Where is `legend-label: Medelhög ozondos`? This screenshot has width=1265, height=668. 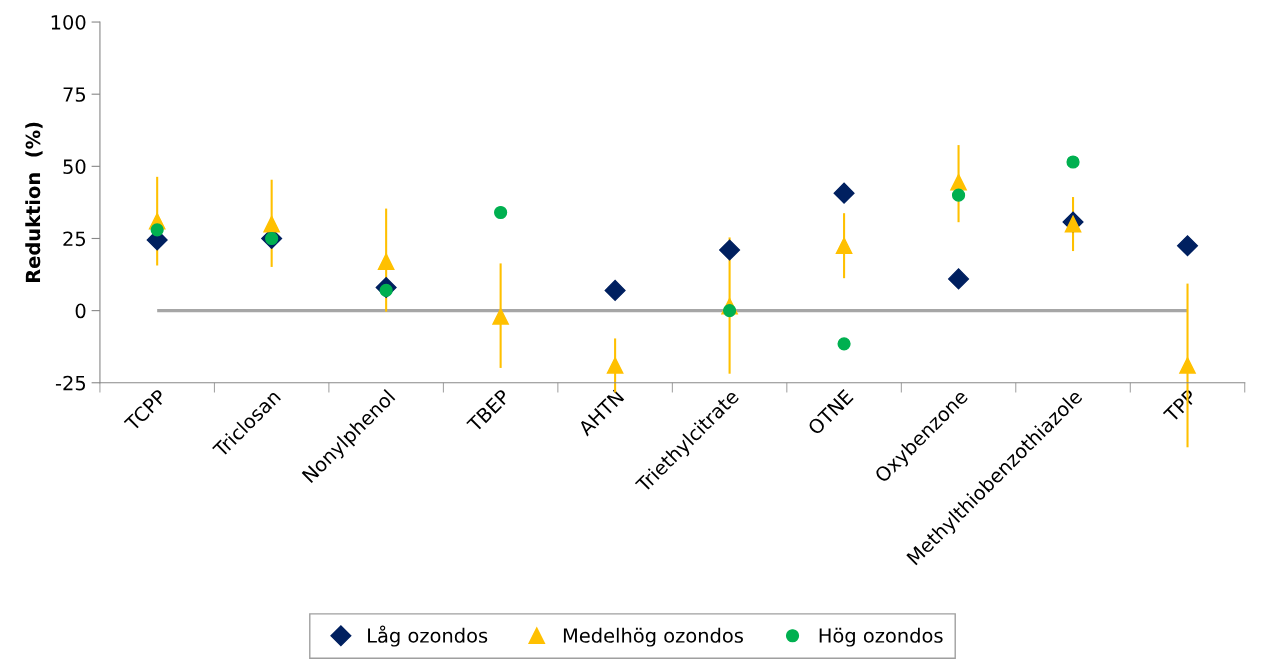
legend-label: Medelhög ozondos is located at coordinates (653, 637).